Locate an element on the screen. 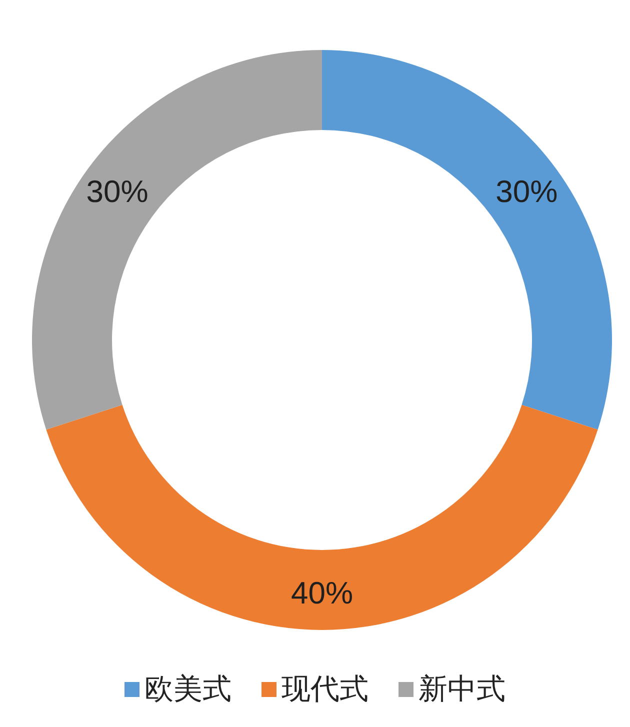 This screenshot has width=630, height=727. legend-label: 新中式 is located at coordinates (462, 690).